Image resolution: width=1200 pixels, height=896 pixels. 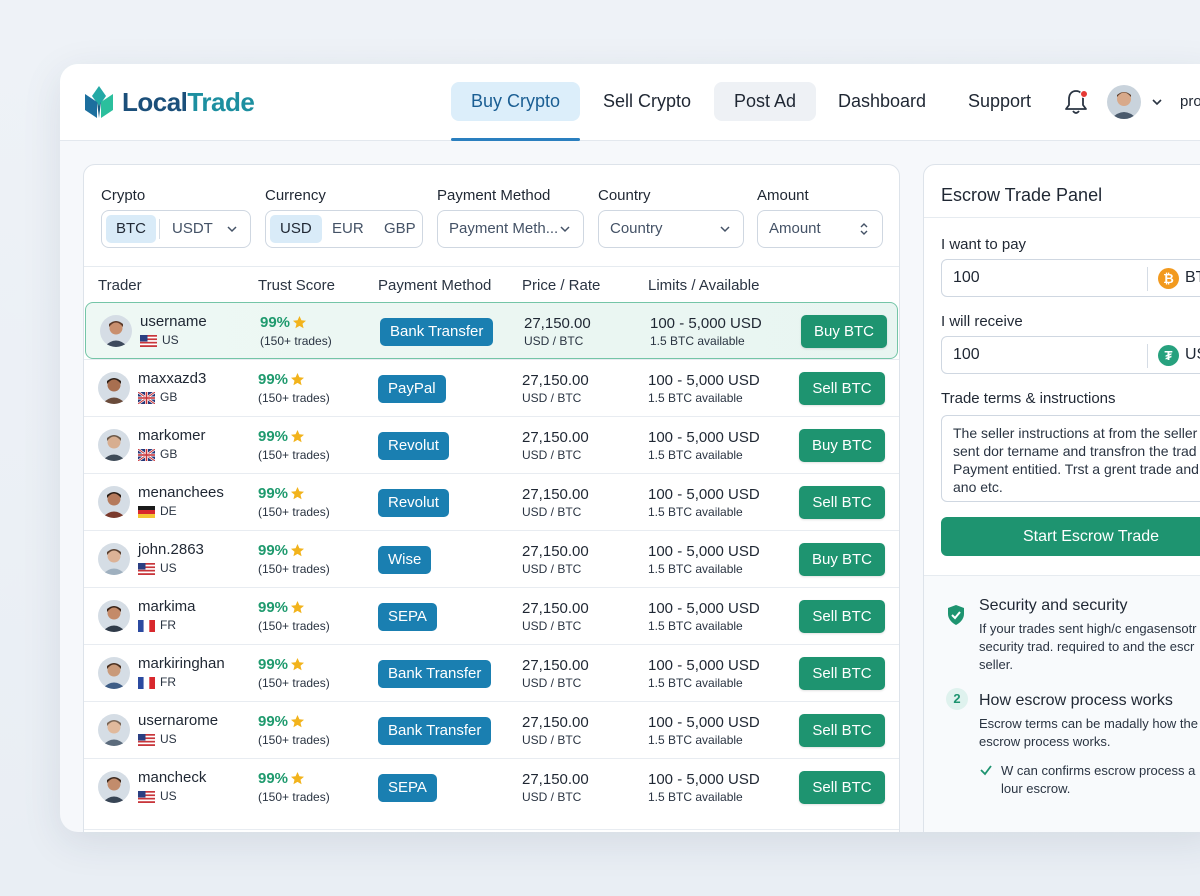 I want to click on filter-currency-select: USD EUR GBP, so click(x=344, y=229).